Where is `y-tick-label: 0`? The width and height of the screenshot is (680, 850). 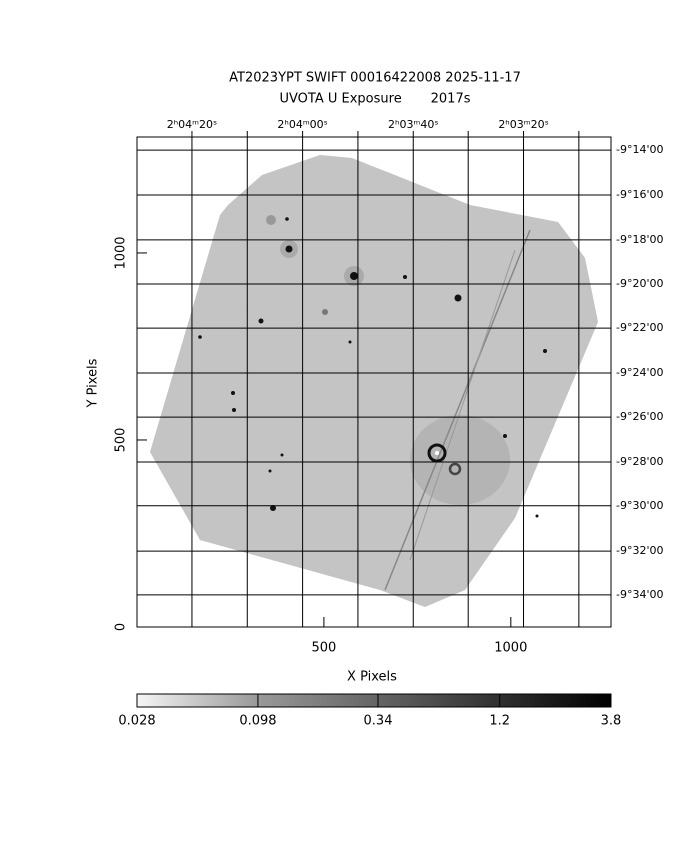 y-tick-label: 0 is located at coordinates (121, 627).